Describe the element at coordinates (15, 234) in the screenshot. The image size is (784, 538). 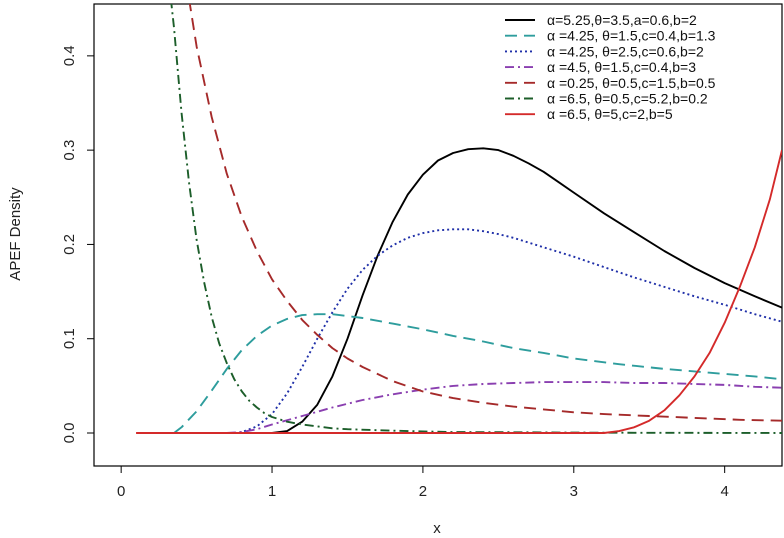
I see `y-axis-title: APEF Density` at that location.